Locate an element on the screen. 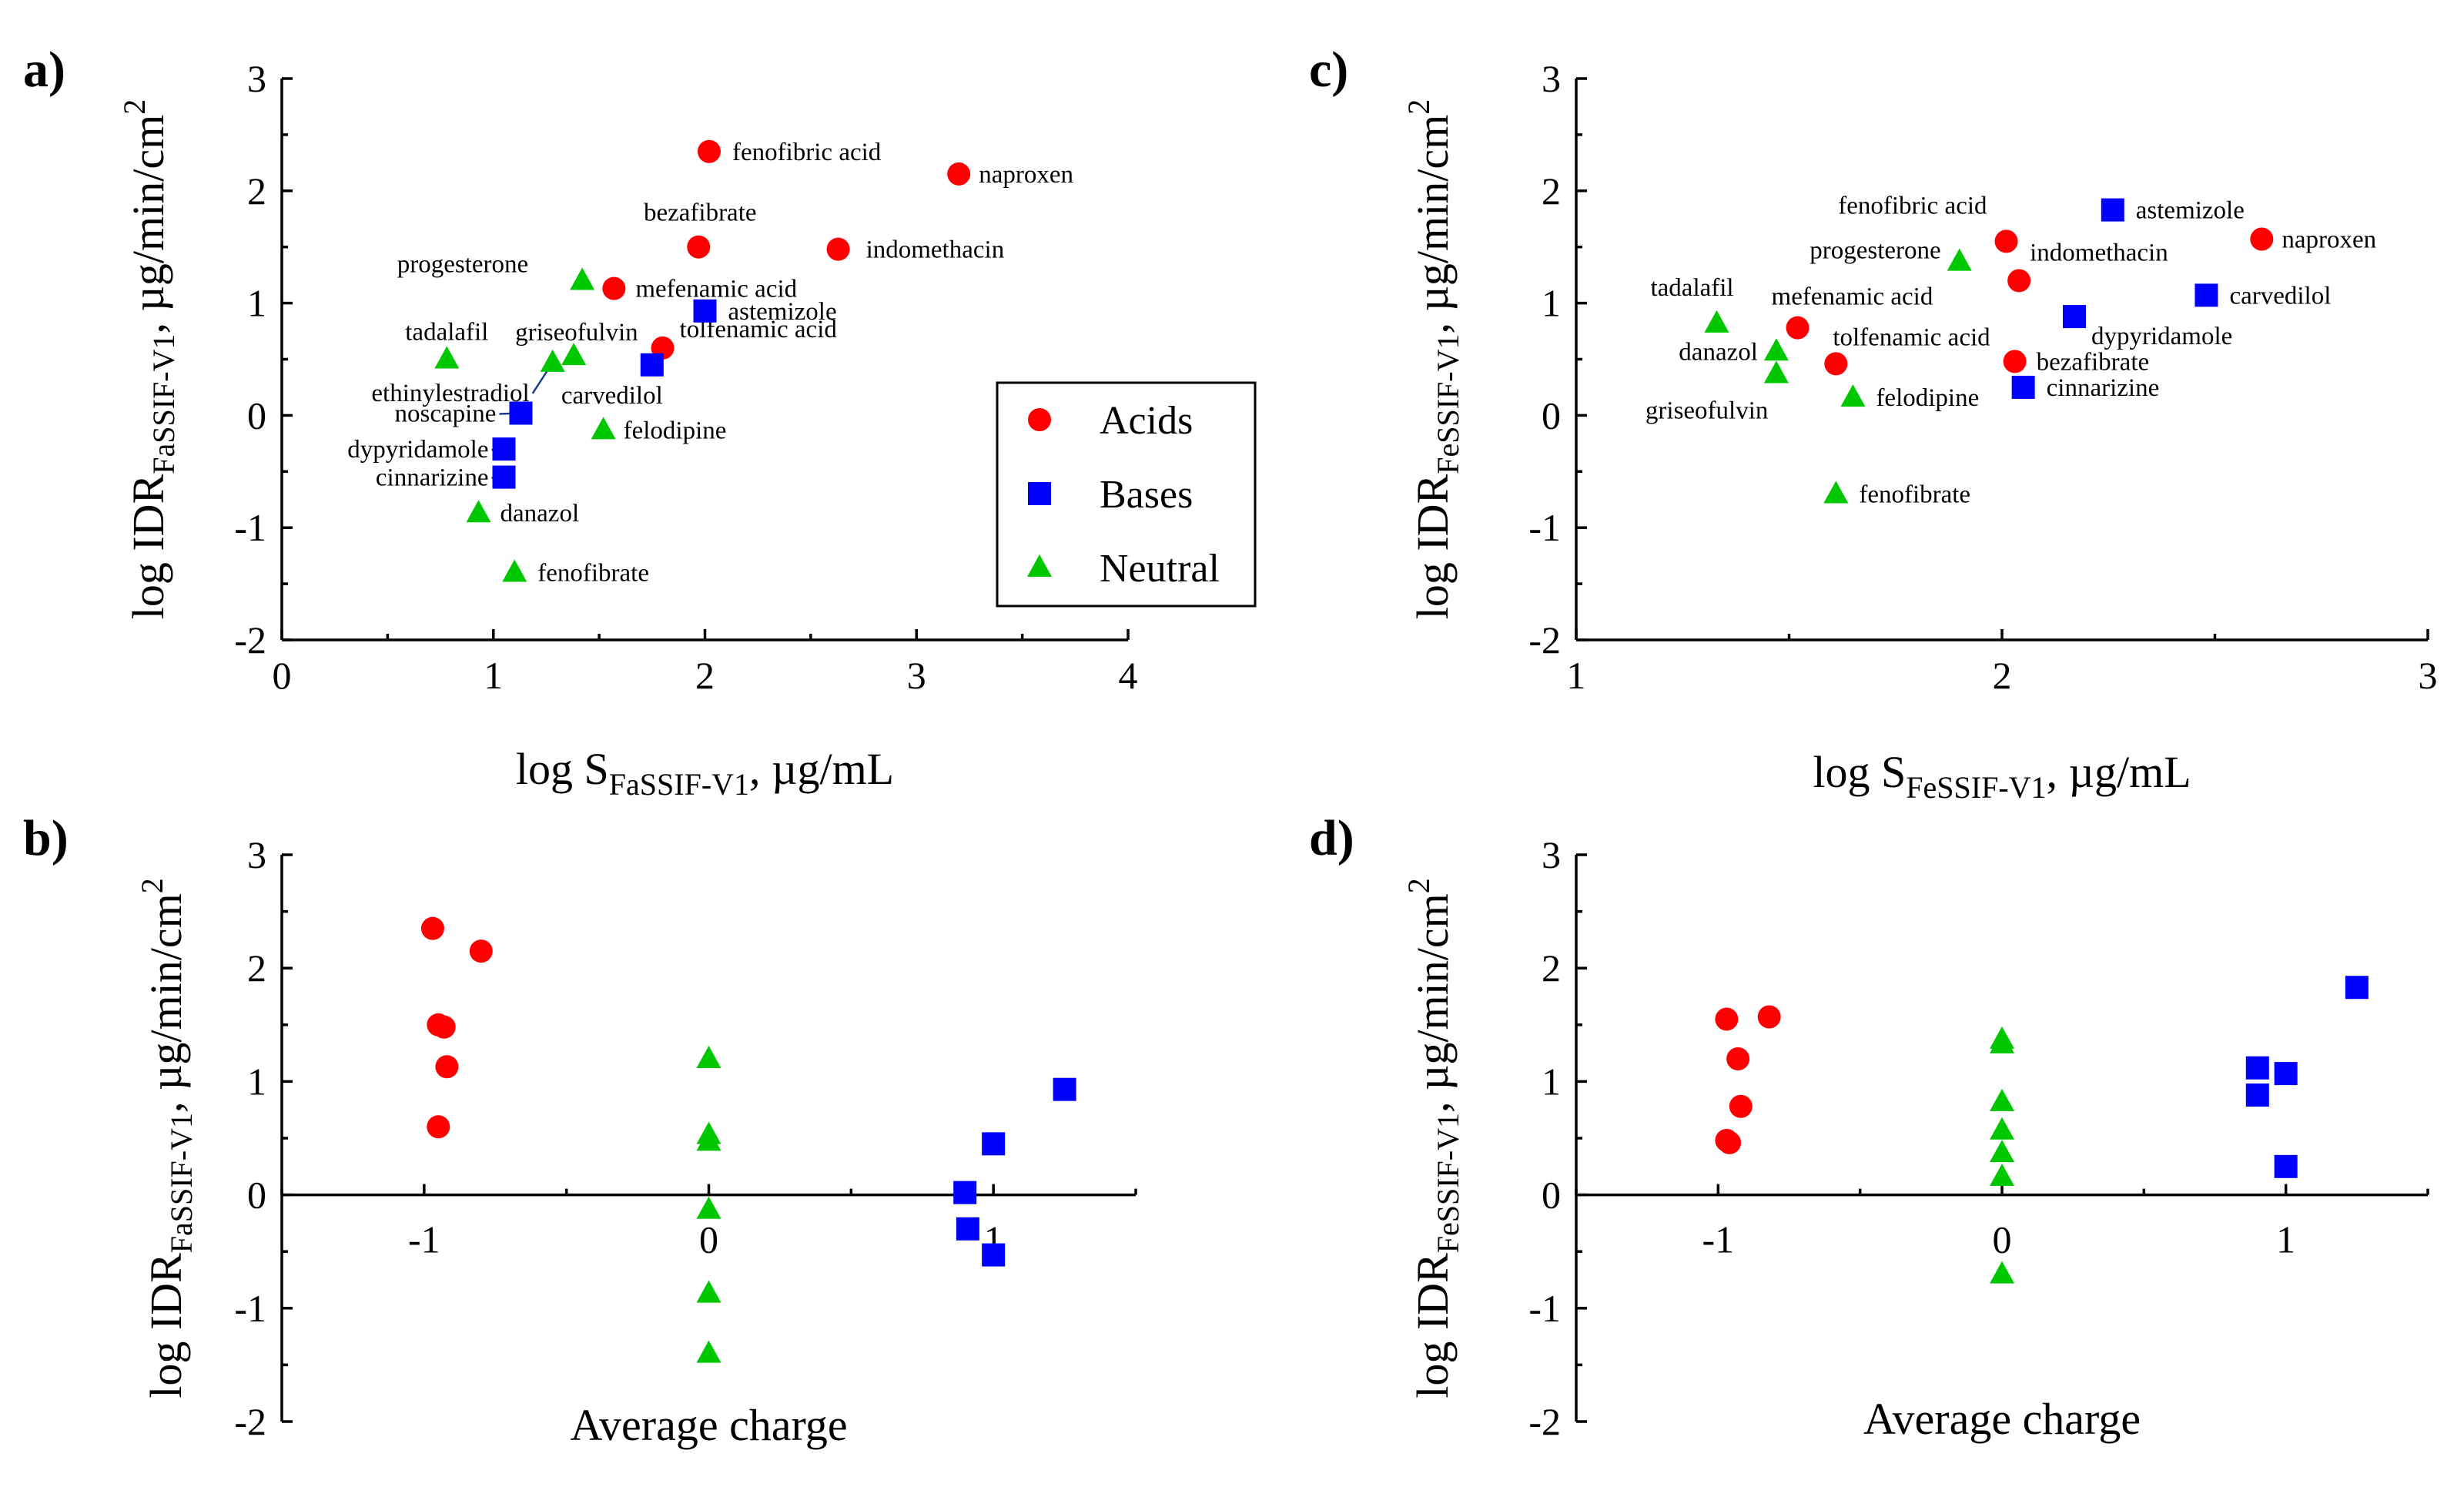 The image size is (2464, 1487). label-indomethacin: indomethacin is located at coordinates (935, 250).